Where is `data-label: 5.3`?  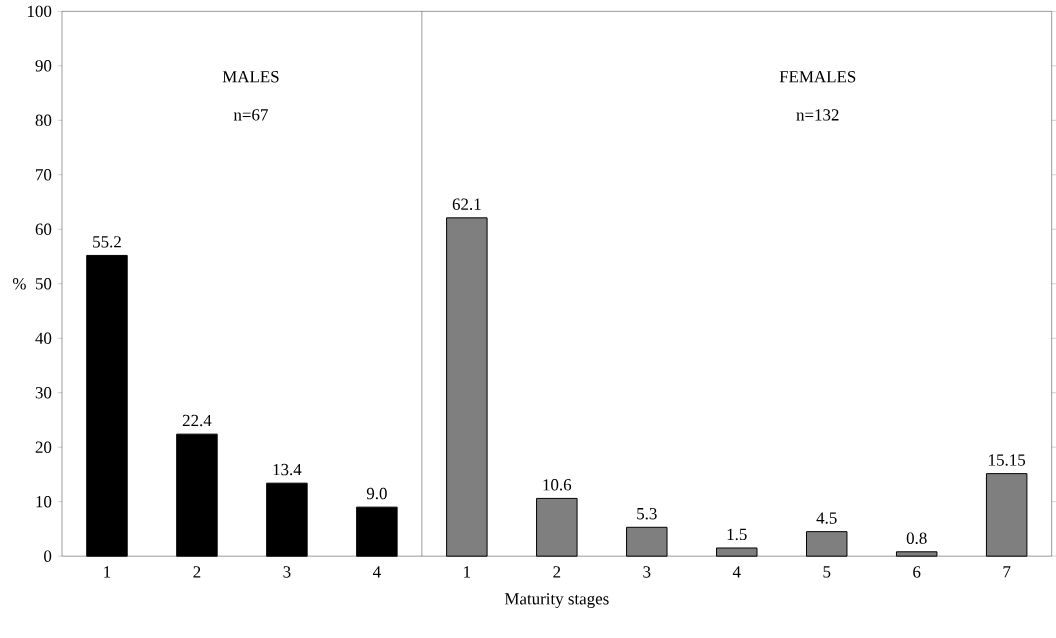
data-label: 5.3 is located at coordinates (647, 513).